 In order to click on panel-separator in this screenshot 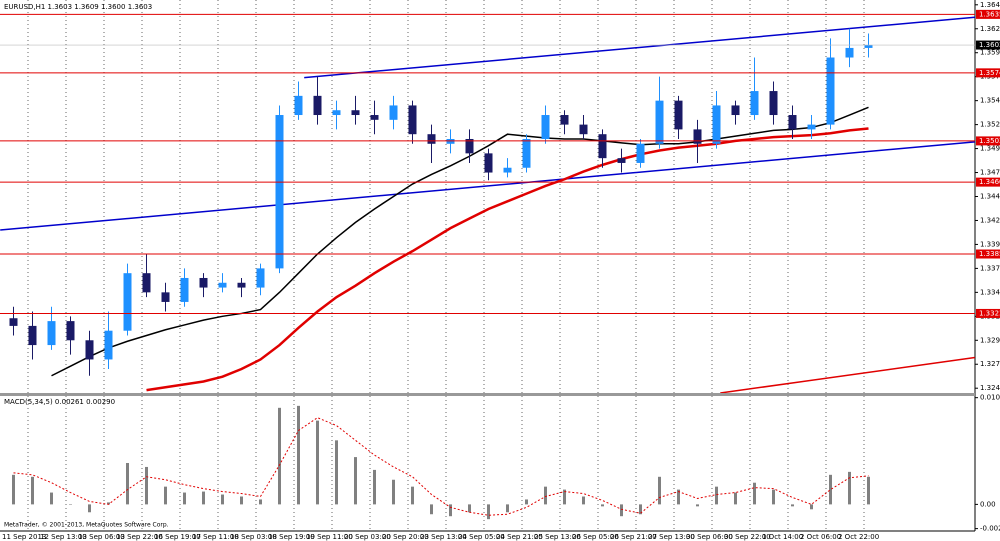, I will do `click(487, 394)`.